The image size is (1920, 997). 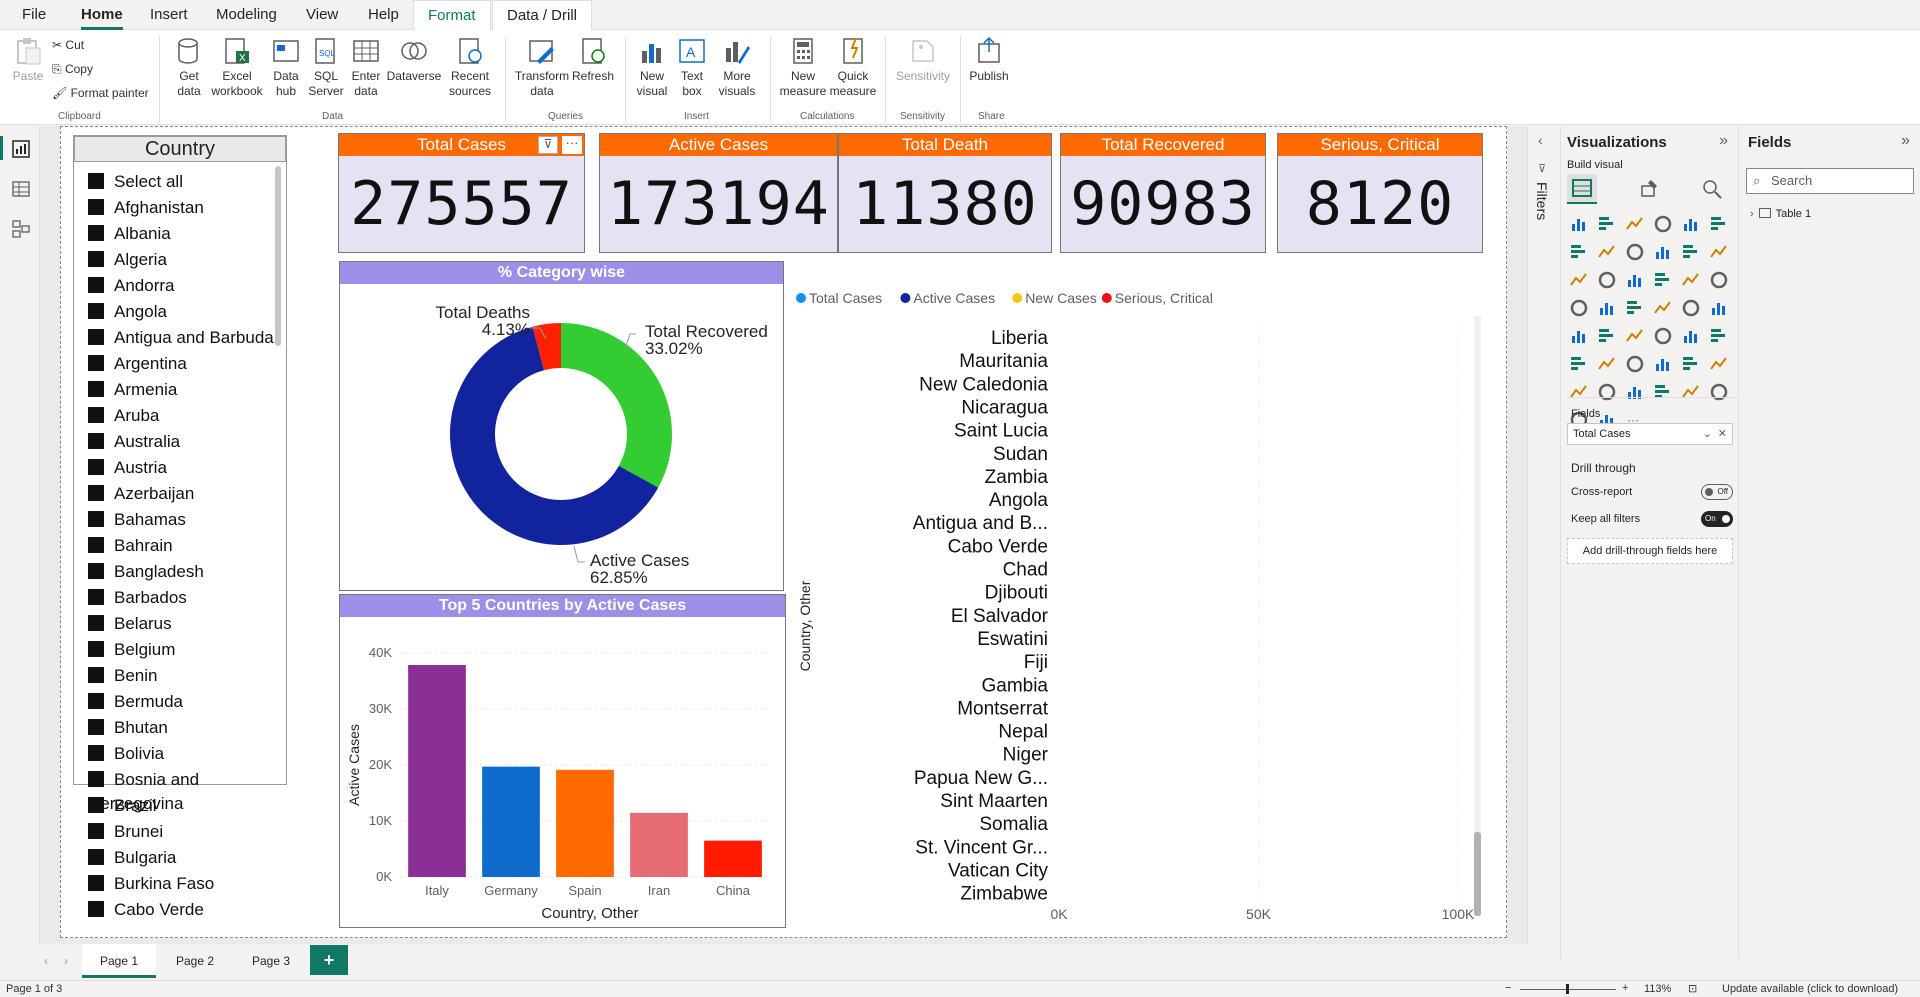 I want to click on slicer-item: Angola, so click(x=127, y=312).